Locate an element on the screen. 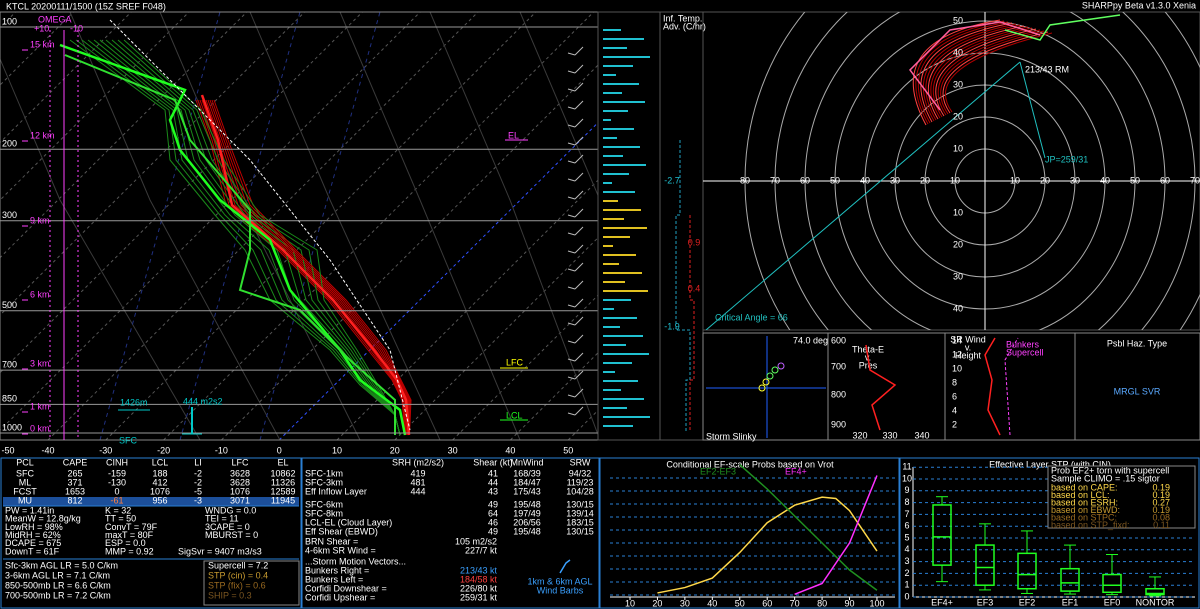  kinematic-value: 105 m2/s2 is located at coordinates (476, 541).